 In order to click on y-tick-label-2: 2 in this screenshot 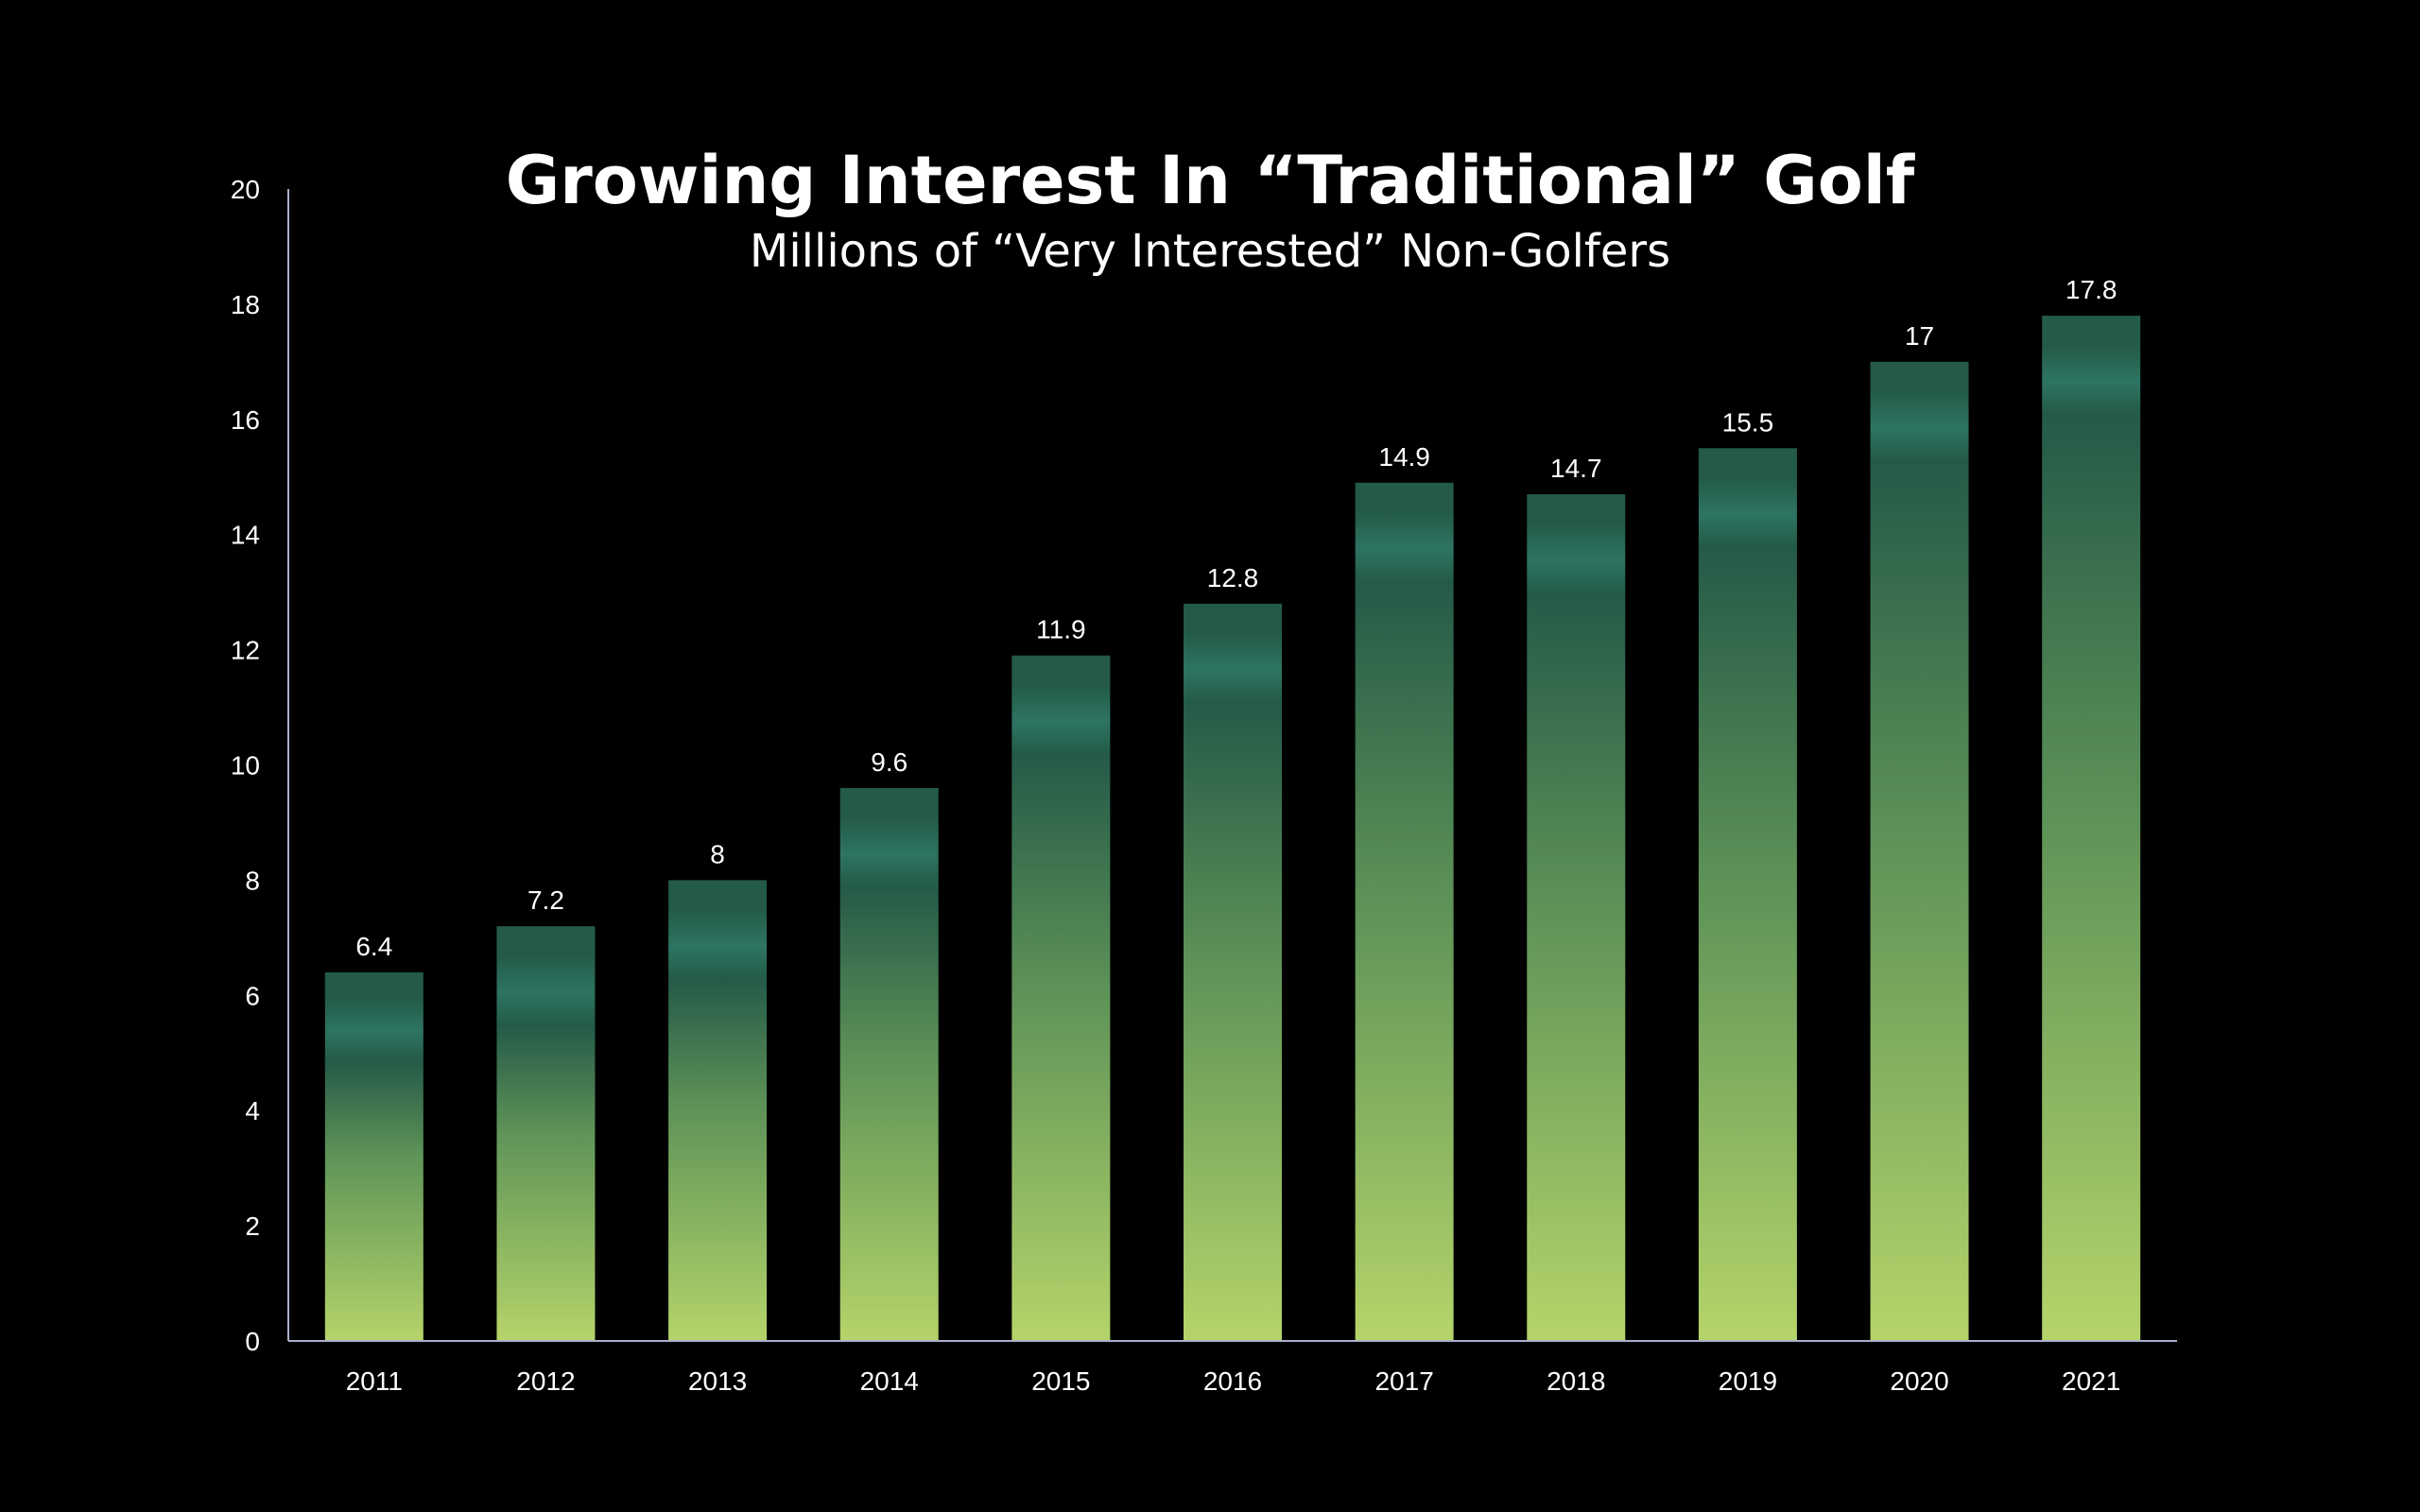, I will do `click(252, 1226)`.